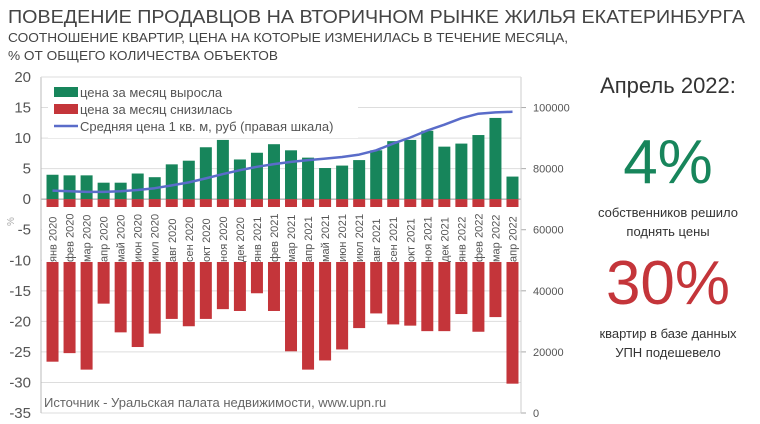 This screenshot has height=424, width=760. I want to click on x-tick-label: ноя 2020, so click(224, 239).